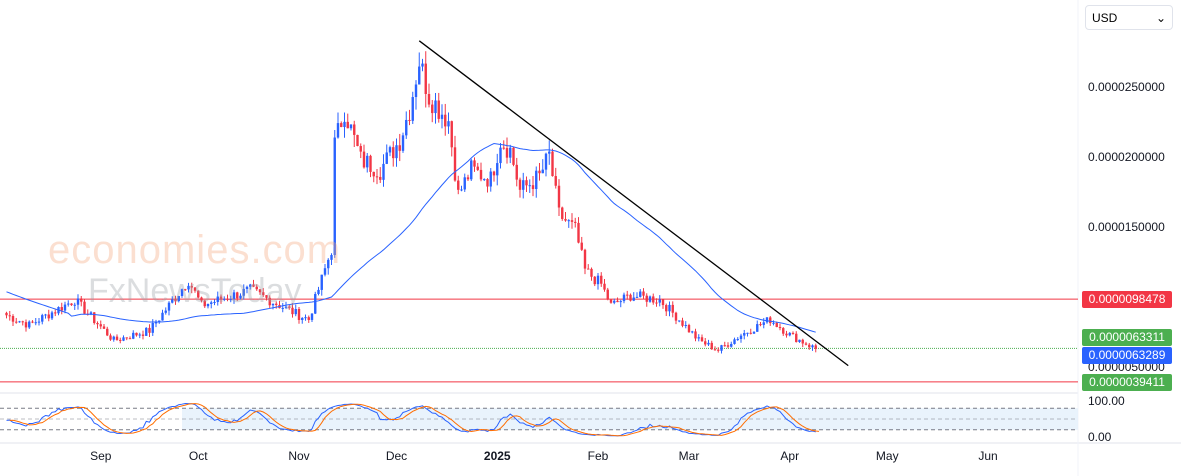 The width and height of the screenshot is (1181, 476). What do you see at coordinates (1160, 18) in the screenshot?
I see `chevron-down-icon: ⌄` at bounding box center [1160, 18].